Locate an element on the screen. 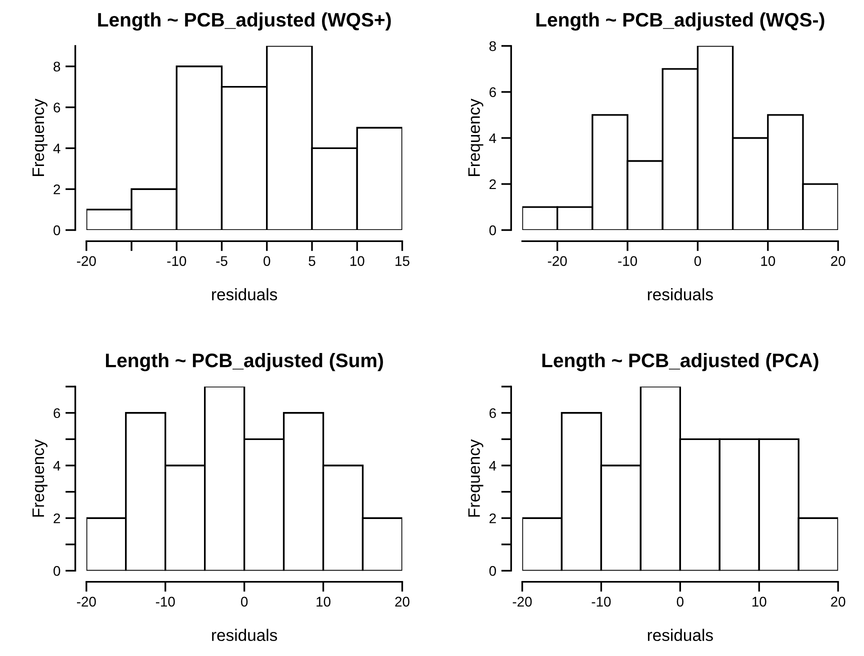 The width and height of the screenshot is (864, 656). x-tick-label: 5 is located at coordinates (312, 261).